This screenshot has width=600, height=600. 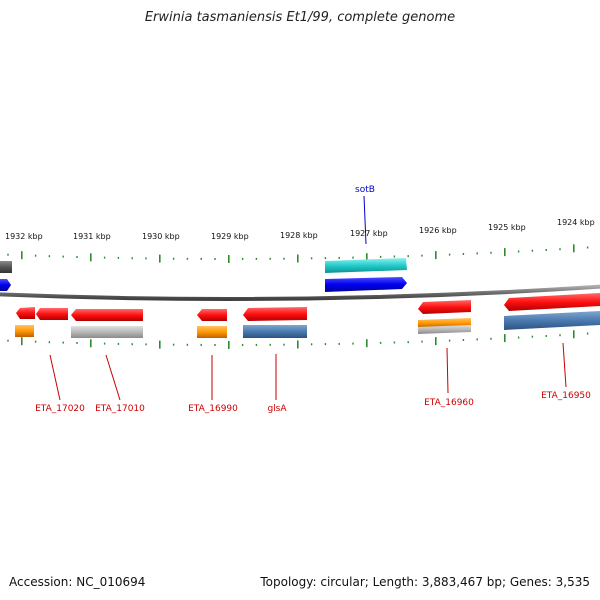 What do you see at coordinates (77, 582) in the screenshot?
I see `accession-text: Accession: NC_010694` at bounding box center [77, 582].